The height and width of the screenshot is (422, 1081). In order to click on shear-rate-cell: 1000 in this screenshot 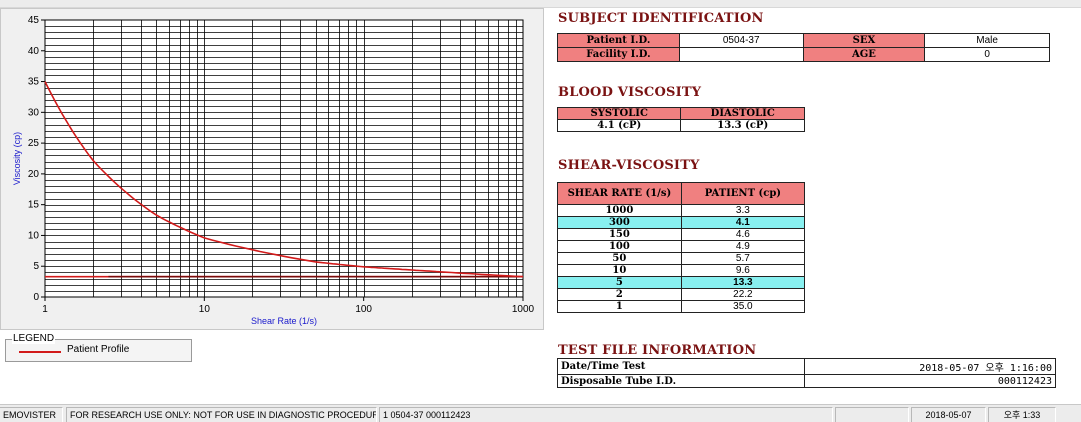, I will do `click(619, 210)`.